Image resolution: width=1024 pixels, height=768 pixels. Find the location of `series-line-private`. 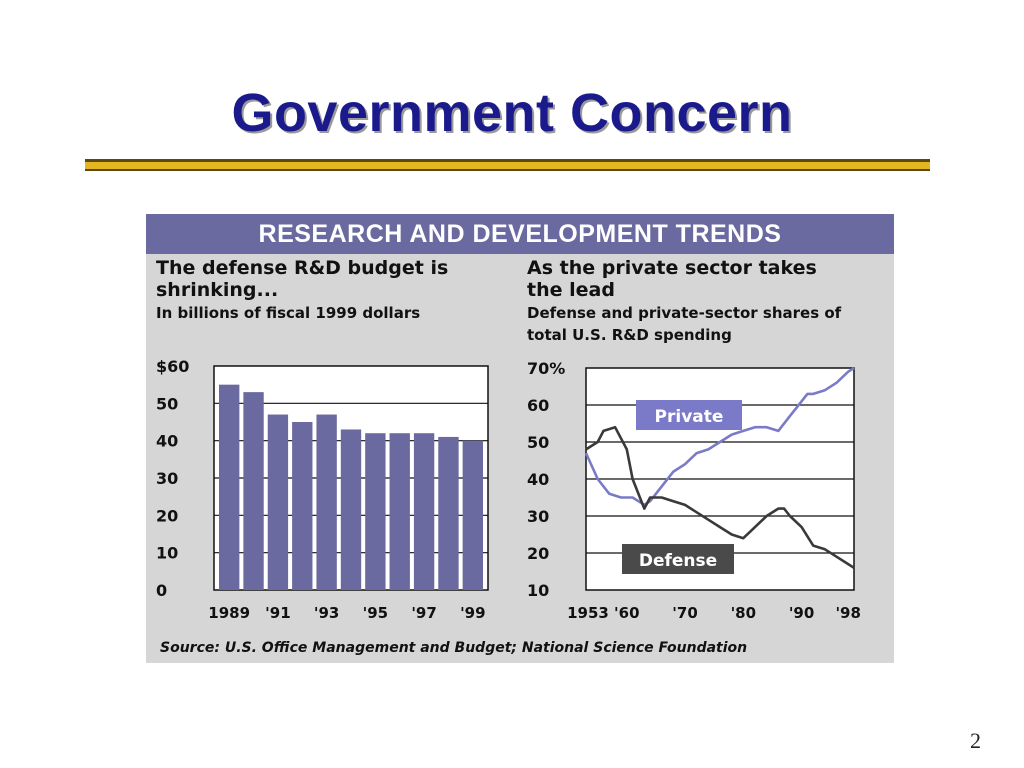

series-line-private is located at coordinates (719, 436).